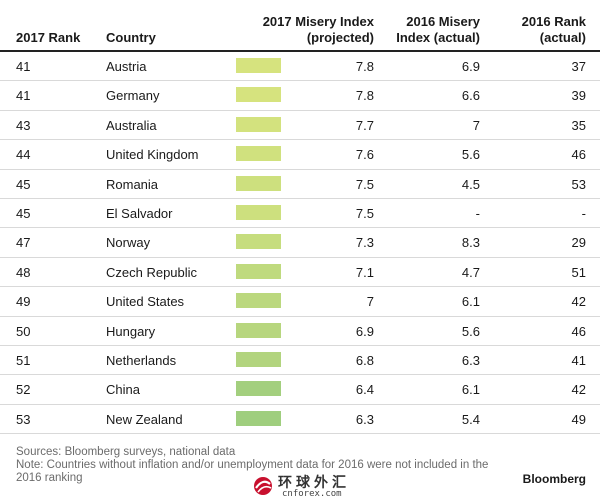 This screenshot has width=600, height=502. What do you see at coordinates (370, 302) in the screenshot?
I see `cell-2017-misery-index: 7` at bounding box center [370, 302].